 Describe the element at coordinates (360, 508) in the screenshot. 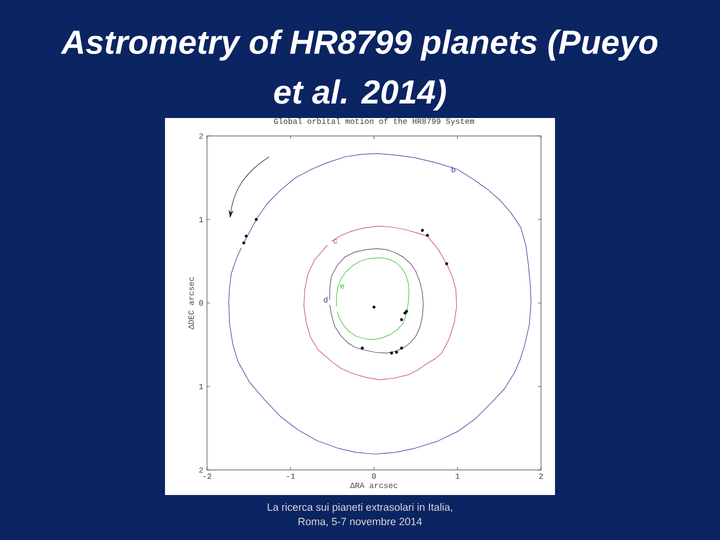

I see `text: La ricerca sui pianeti extrasolari in Italia,` at that location.